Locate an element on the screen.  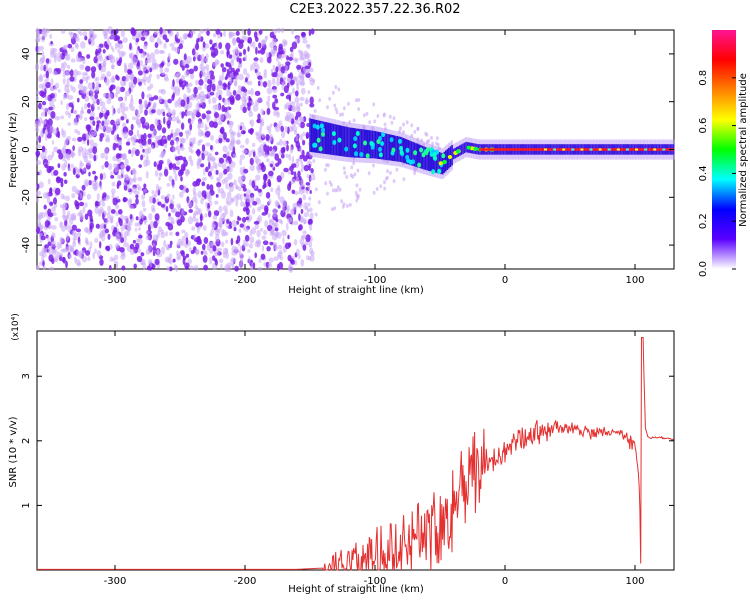
y-tick-label: 2 is located at coordinates (26, 441).